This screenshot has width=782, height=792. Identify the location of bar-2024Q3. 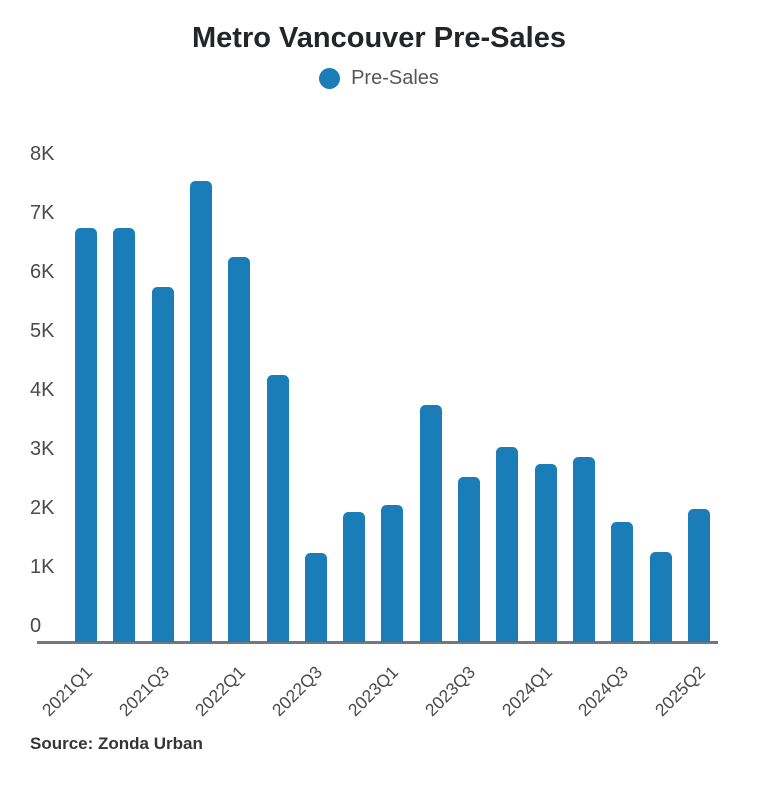
(622, 582).